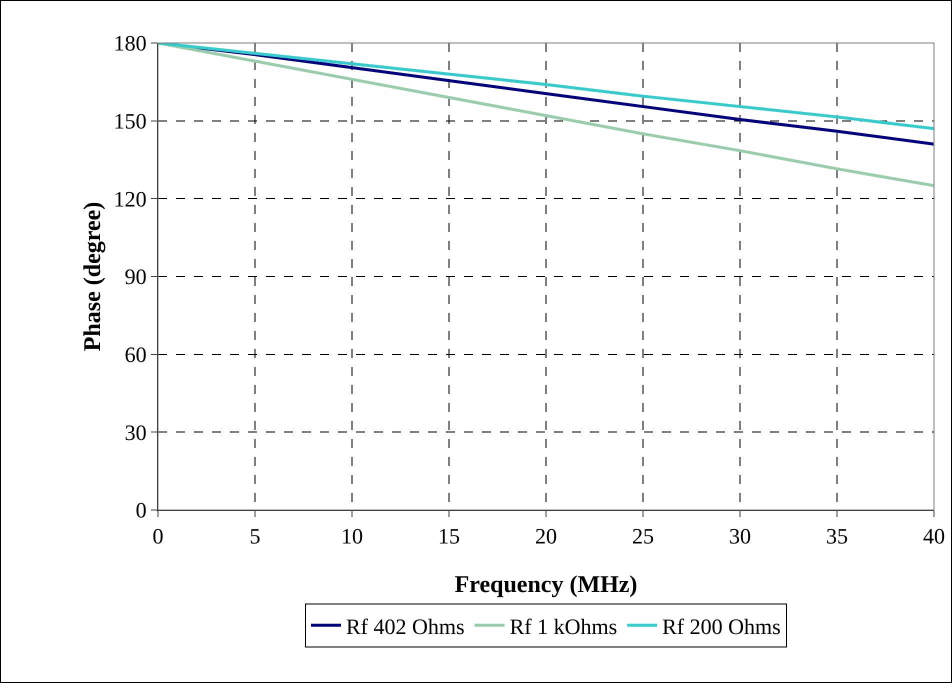 This screenshot has width=952, height=683. Describe the element at coordinates (449, 535) in the screenshot. I see `x-tick-label: 15` at that location.